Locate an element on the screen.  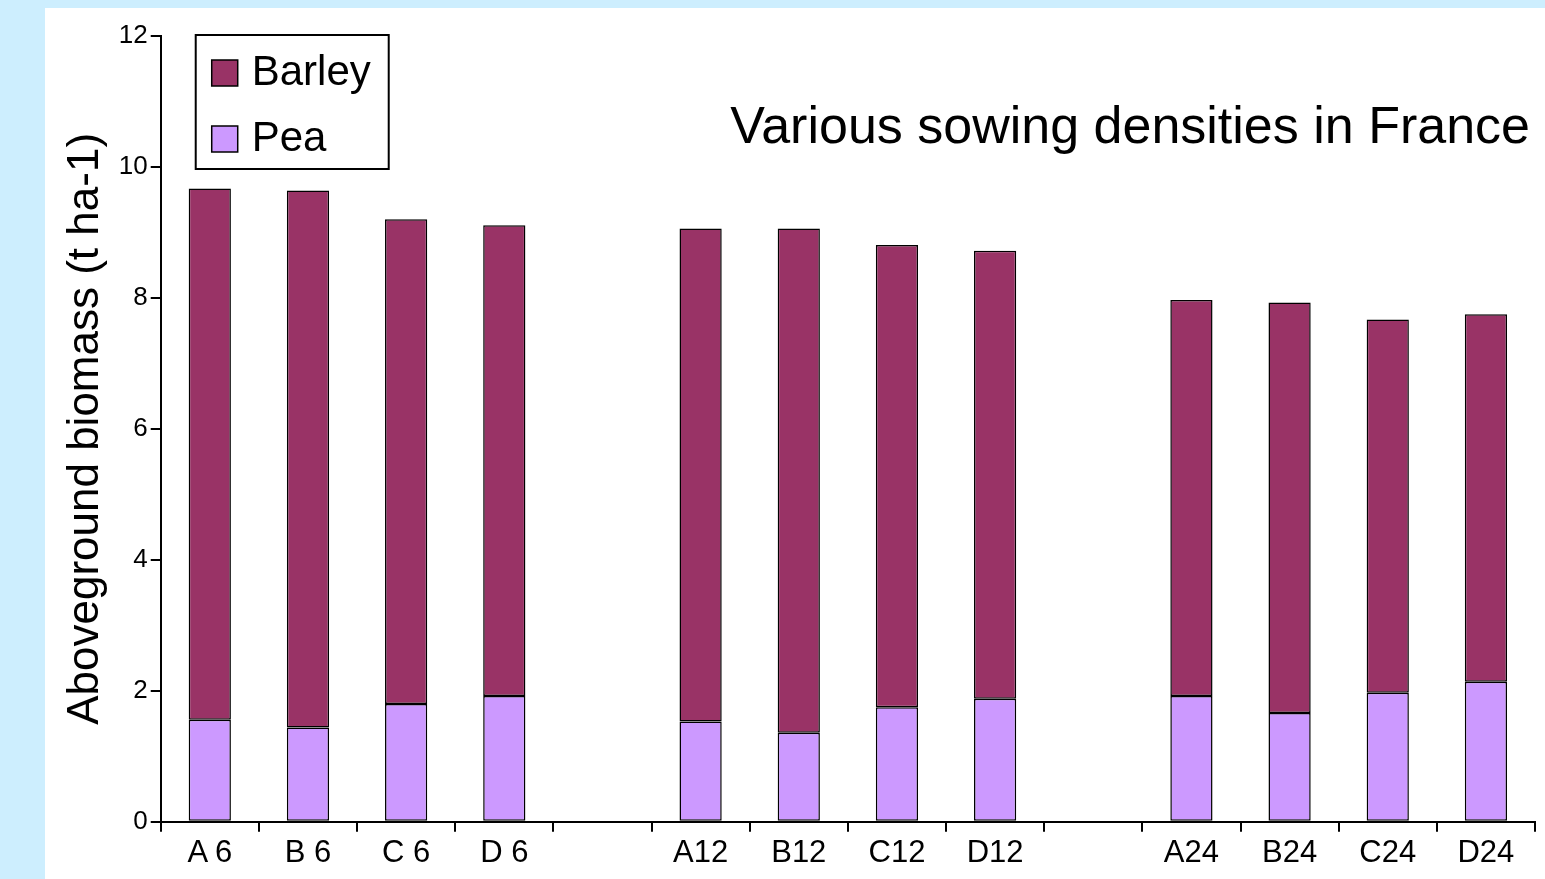
x-tick-label: A 6 is located at coordinates (210, 851).